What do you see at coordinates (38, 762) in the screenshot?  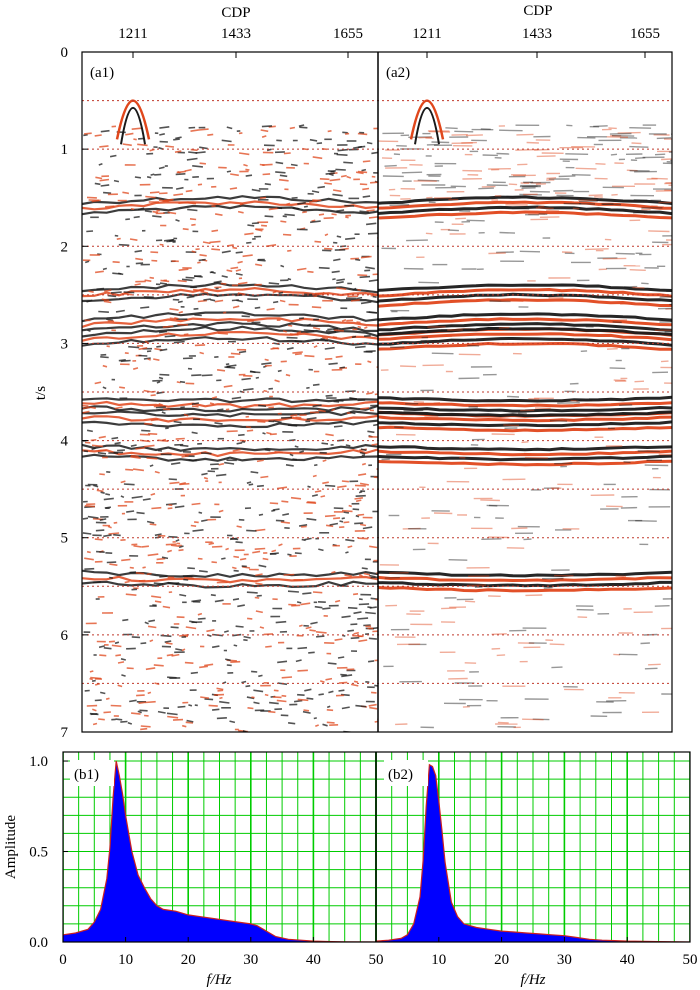 I see `spectrum-y-tick-label: 1.0` at bounding box center [38, 762].